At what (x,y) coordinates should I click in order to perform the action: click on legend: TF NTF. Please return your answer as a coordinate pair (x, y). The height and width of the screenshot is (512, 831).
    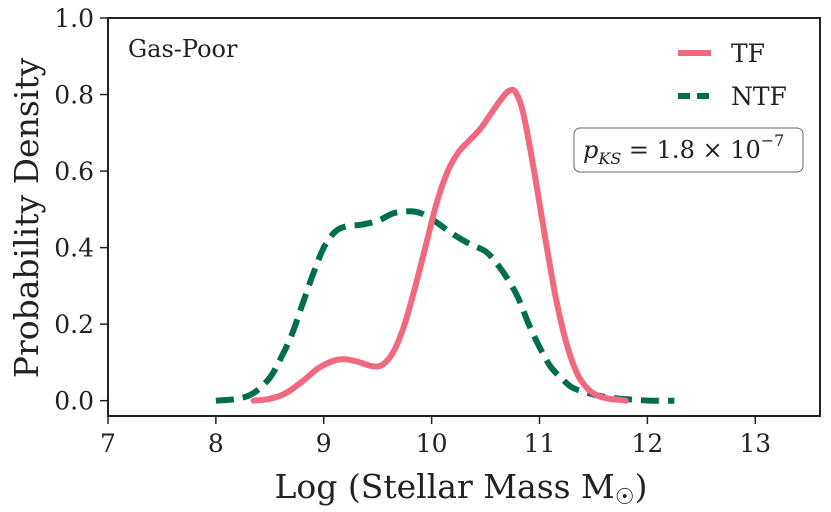
    Looking at the image, I should click on (732, 75).